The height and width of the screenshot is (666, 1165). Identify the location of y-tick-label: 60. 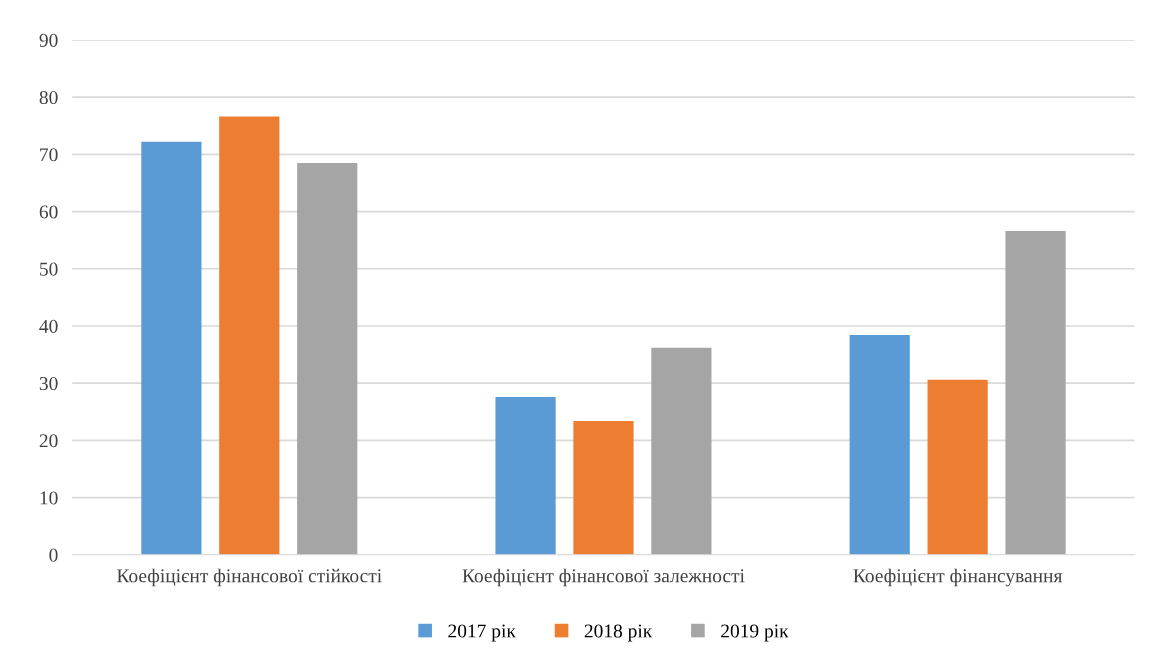
(48, 212).